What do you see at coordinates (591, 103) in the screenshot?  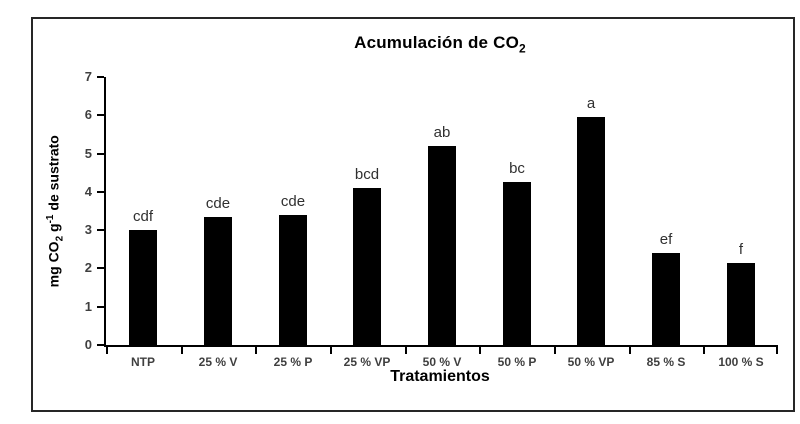 I see `bar-significance-letter: a` at bounding box center [591, 103].